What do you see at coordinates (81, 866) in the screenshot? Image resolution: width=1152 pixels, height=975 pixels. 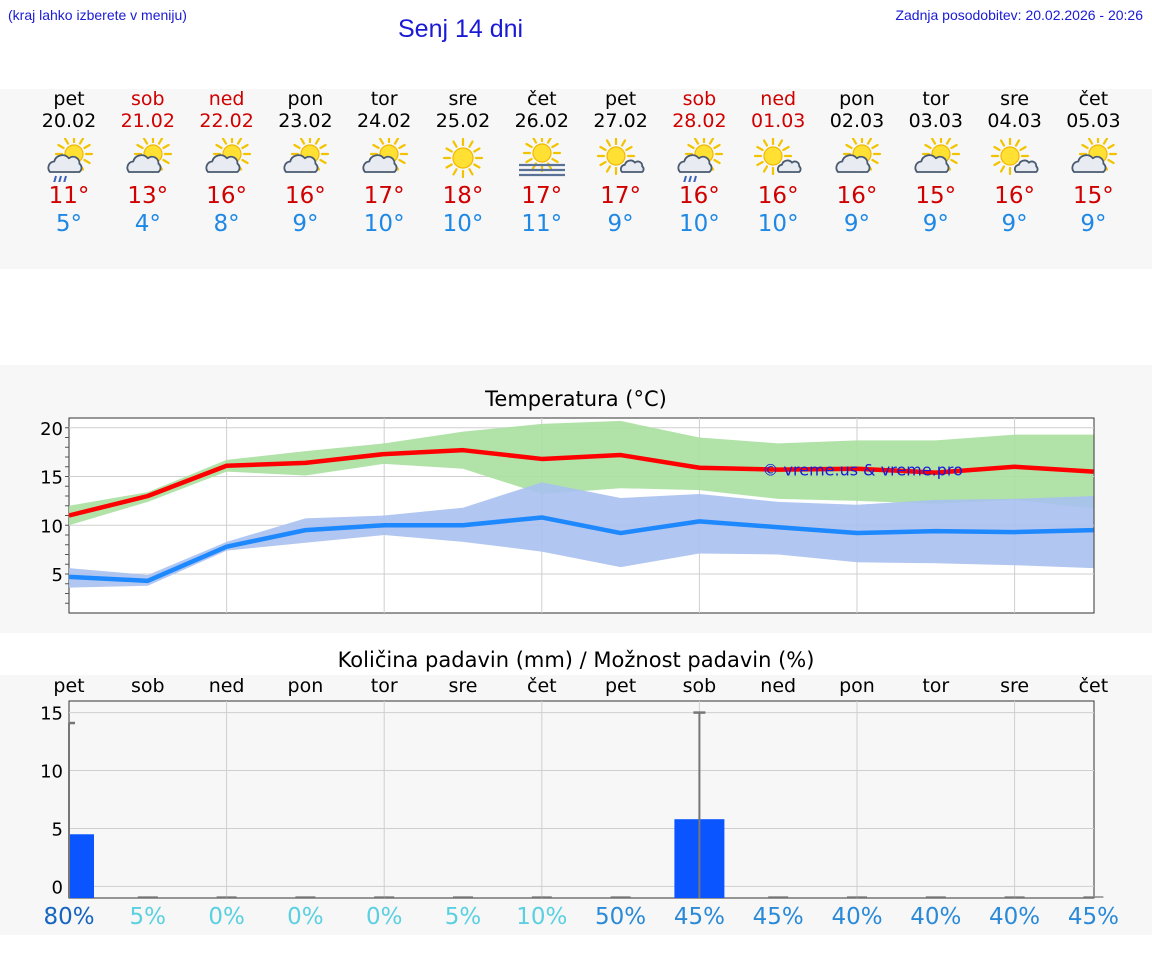 I see `precip-bar` at bounding box center [81, 866].